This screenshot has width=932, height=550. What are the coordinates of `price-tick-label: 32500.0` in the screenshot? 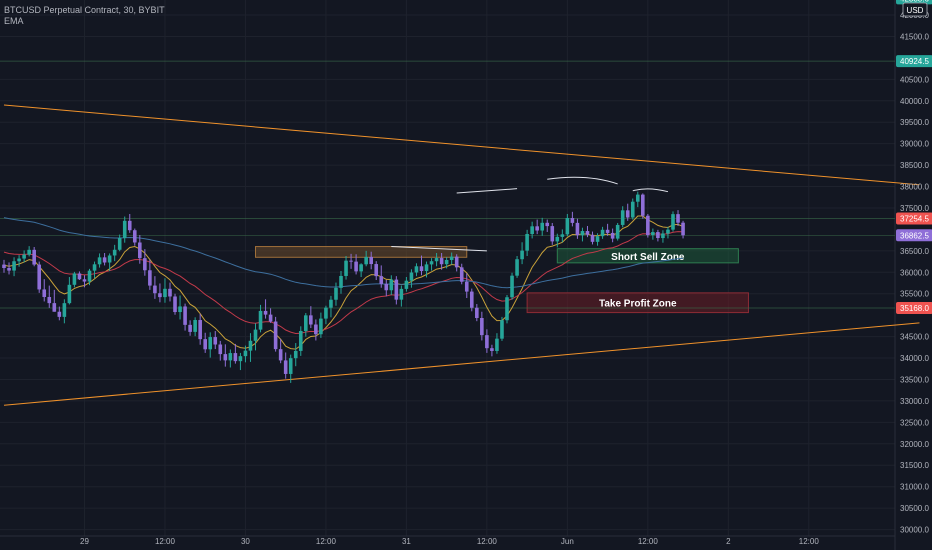 It's located at (914, 422).